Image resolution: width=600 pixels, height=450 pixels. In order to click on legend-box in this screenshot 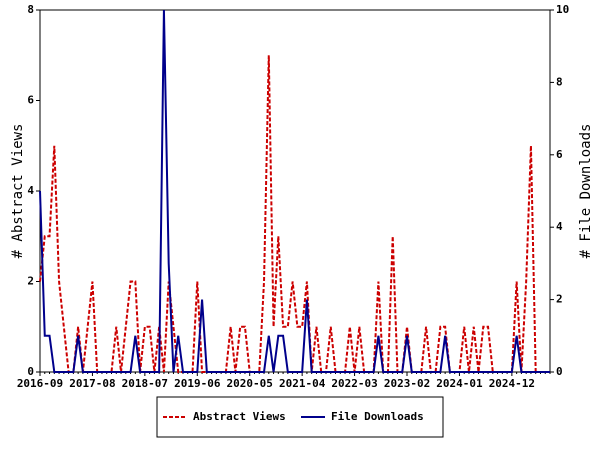, I will do `click(300, 417)`.